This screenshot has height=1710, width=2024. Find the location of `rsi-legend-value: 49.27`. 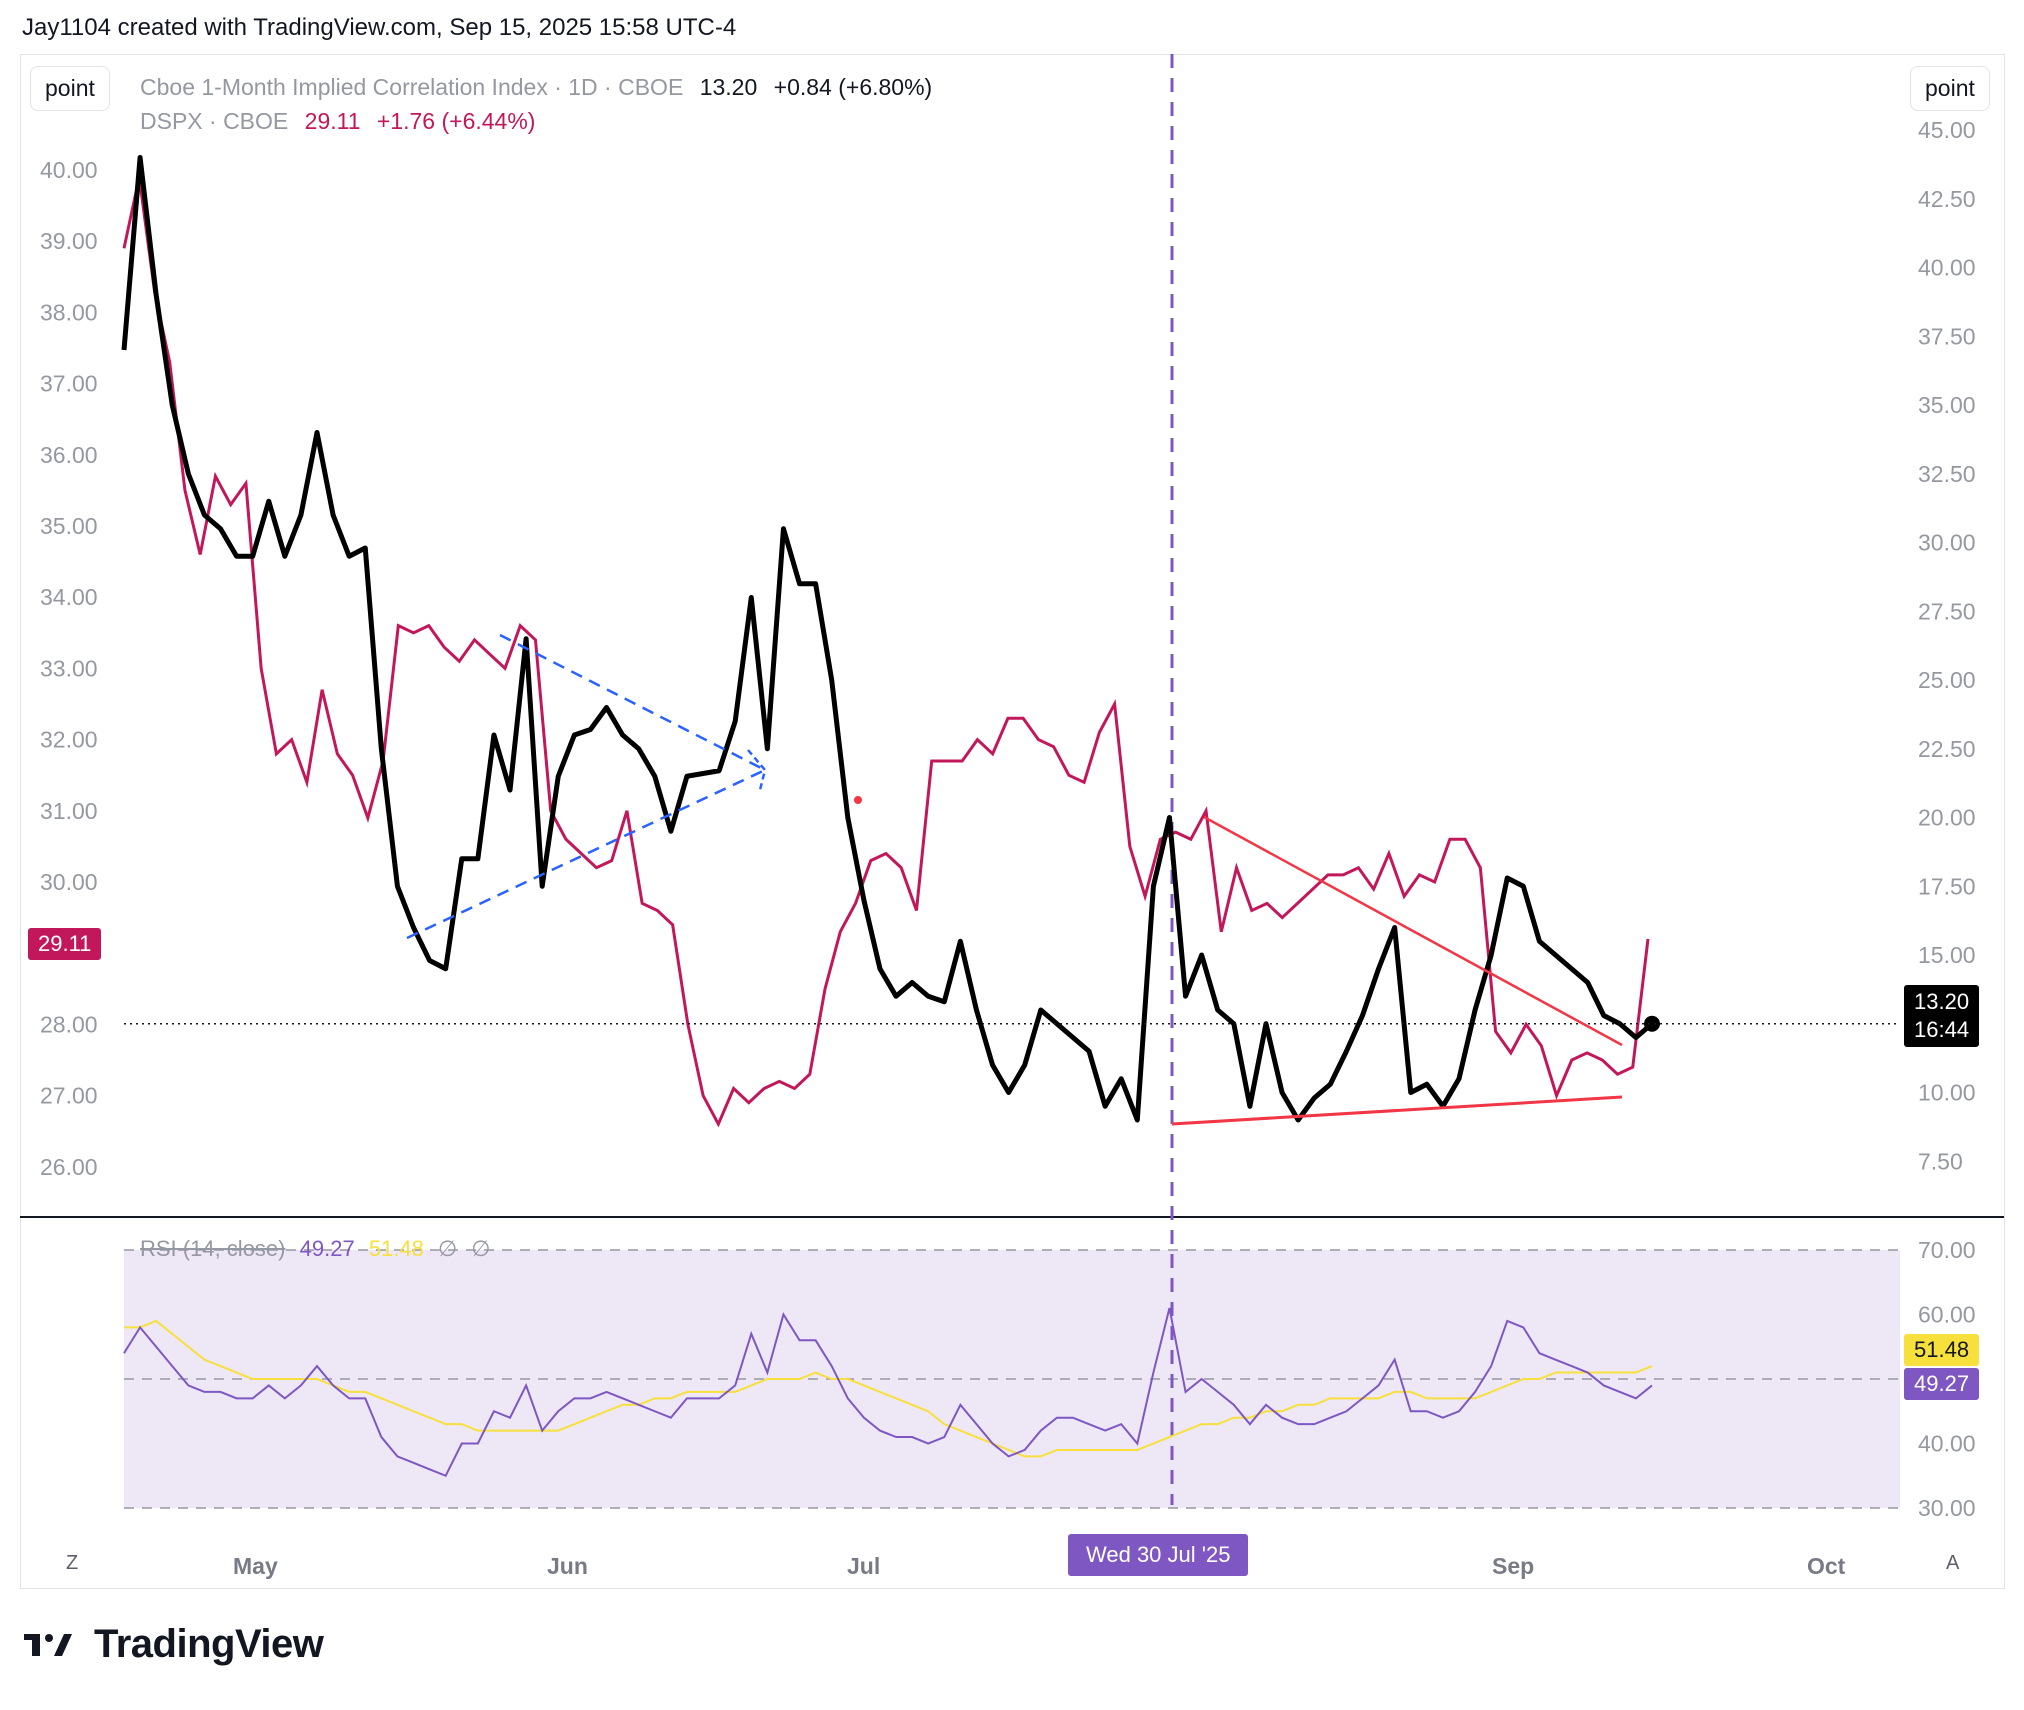

rsi-legend-value: 49.27 is located at coordinates (327, 1248).